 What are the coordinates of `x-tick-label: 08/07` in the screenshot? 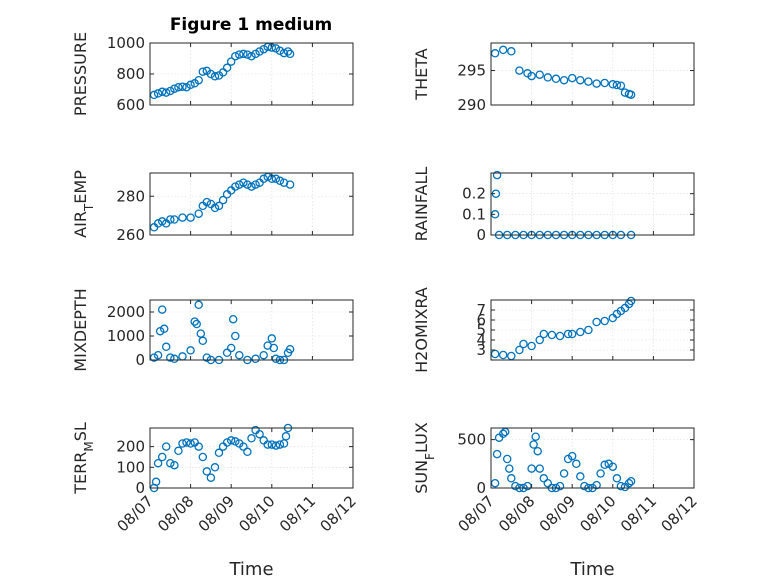 It's located at (135, 513).